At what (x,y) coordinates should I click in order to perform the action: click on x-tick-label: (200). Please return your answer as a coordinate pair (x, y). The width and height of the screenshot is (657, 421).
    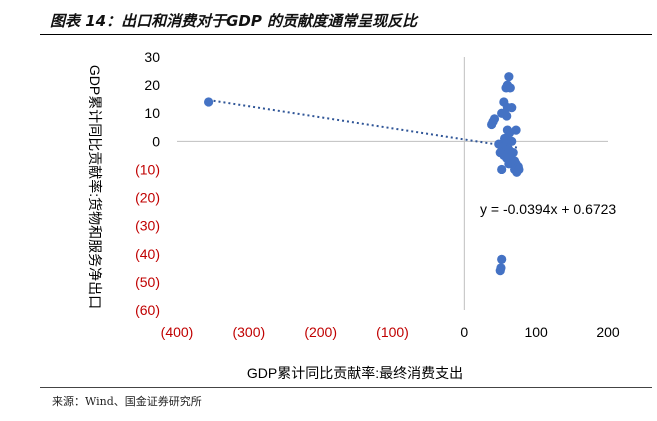
    Looking at the image, I should click on (320, 332).